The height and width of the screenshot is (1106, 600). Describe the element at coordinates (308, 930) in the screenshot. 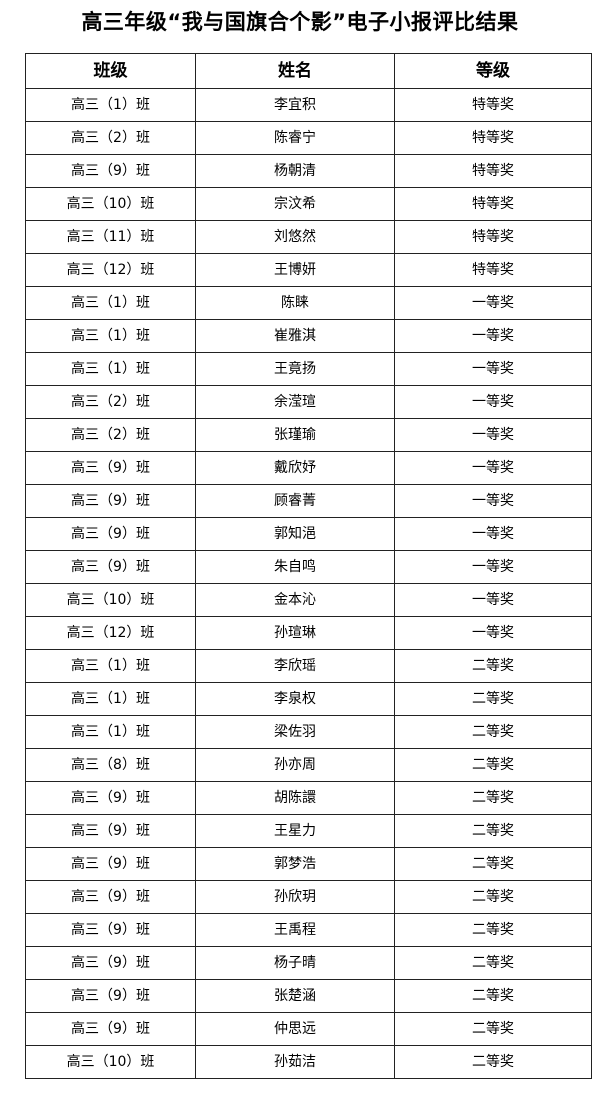

I see `table-row: 高三（9）班 王禹程 二等奖` at that location.